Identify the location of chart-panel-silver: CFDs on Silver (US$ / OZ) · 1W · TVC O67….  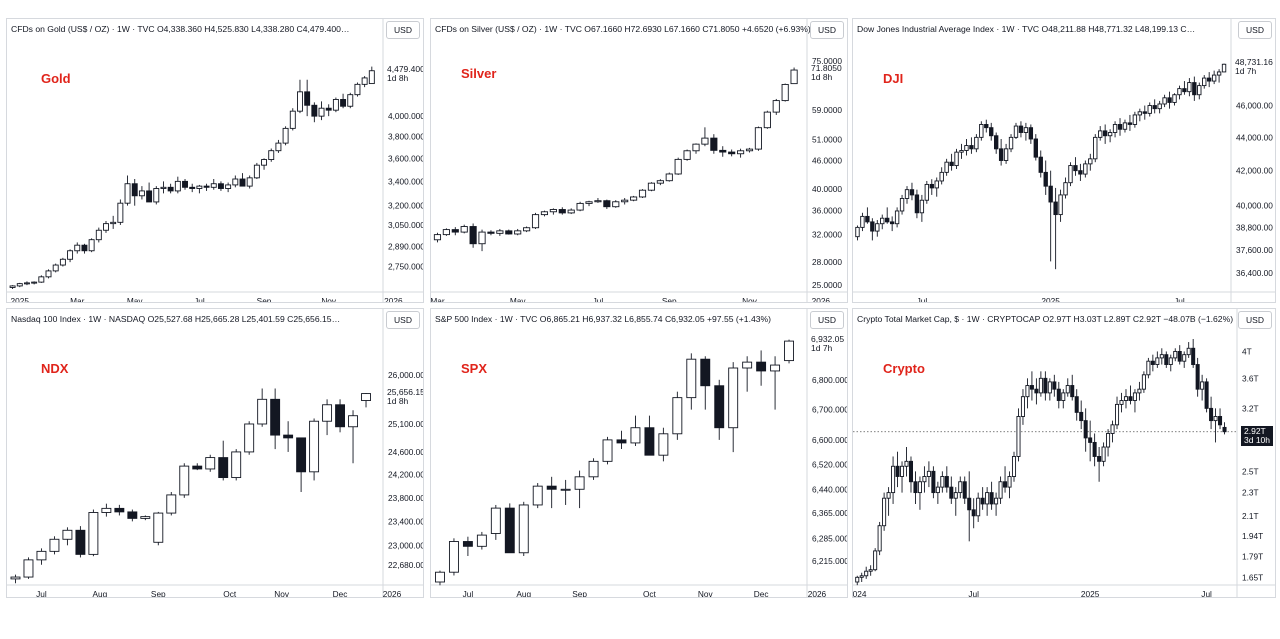
(639, 160).